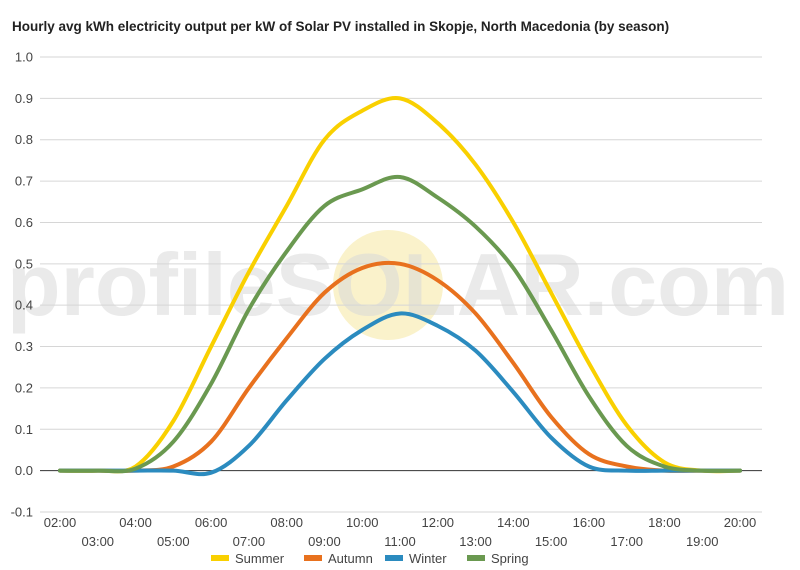 This screenshot has height=570, width=800. What do you see at coordinates (400, 541) in the screenshot?
I see `x-tick-label: 11:00` at bounding box center [400, 541].